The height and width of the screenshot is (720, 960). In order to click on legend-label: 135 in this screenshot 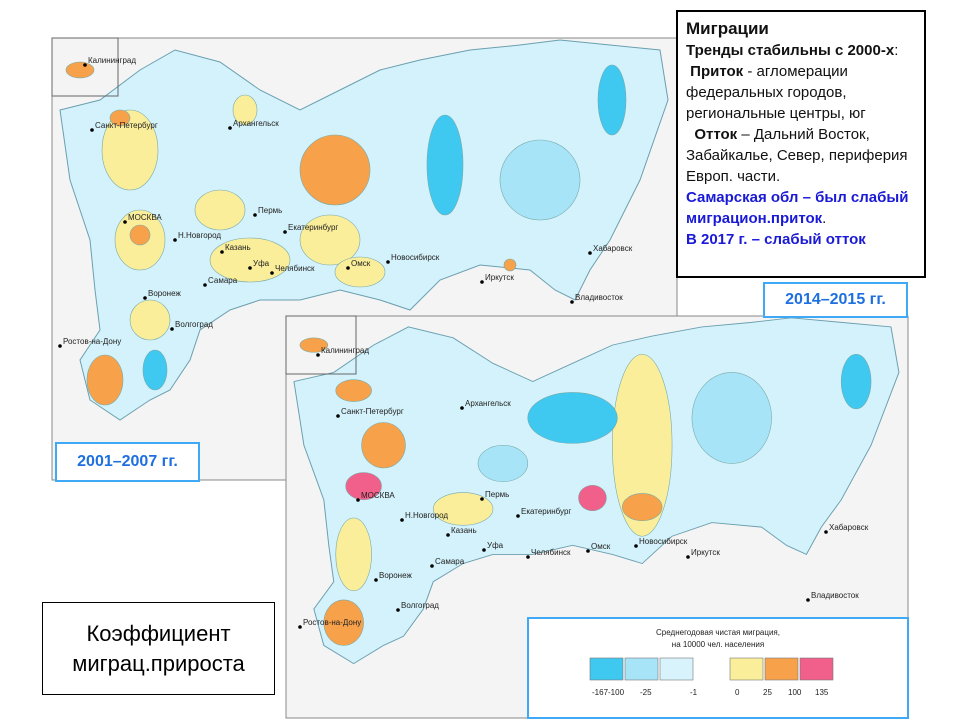, I will do `click(822, 692)`.